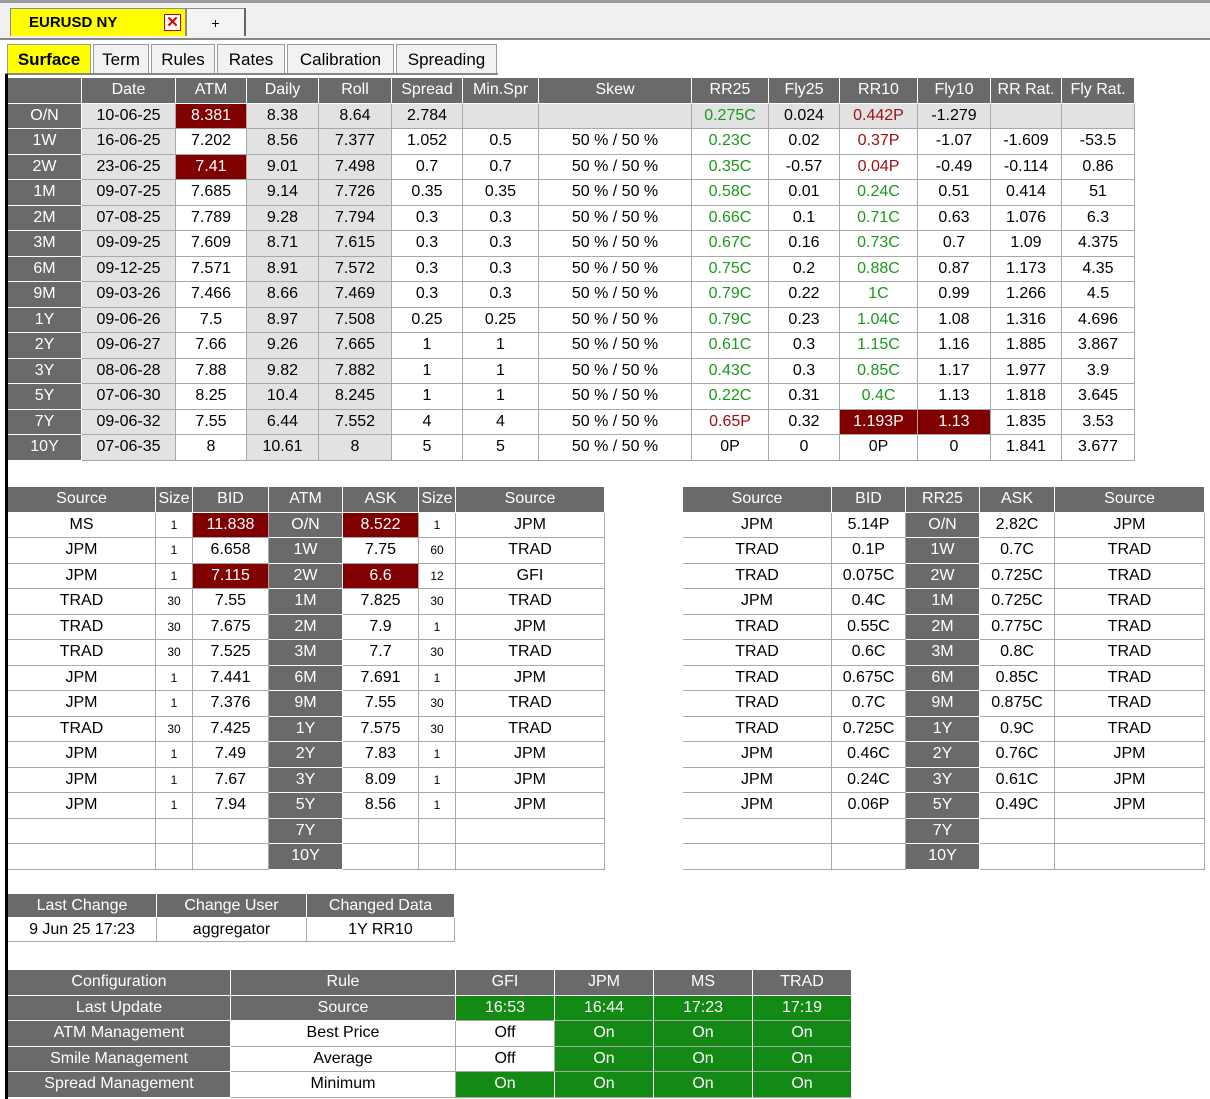 The width and height of the screenshot is (1210, 1099). What do you see at coordinates (283, 116) in the screenshot?
I see `surface-cell-daily: 8.38` at bounding box center [283, 116].